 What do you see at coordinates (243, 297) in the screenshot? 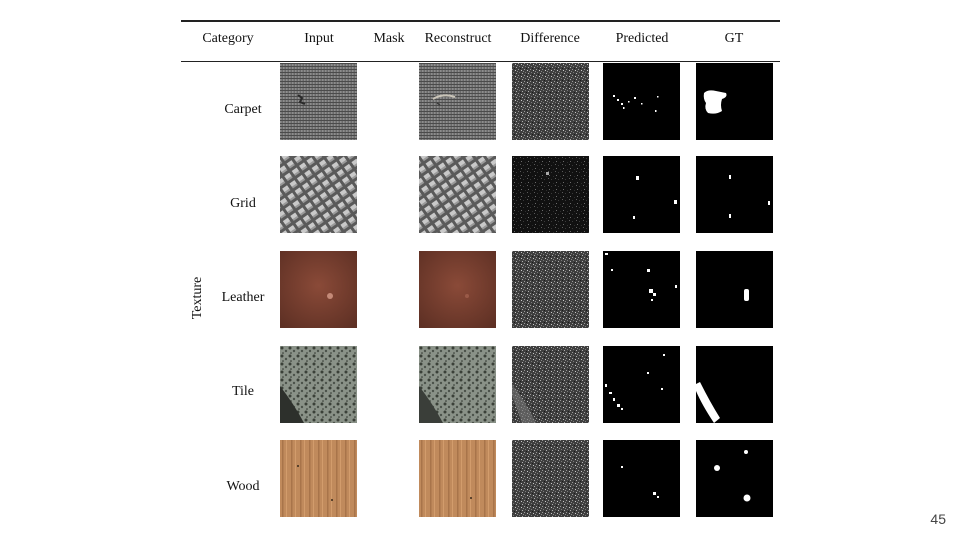
I see `row-label-leather: Leather` at bounding box center [243, 297].